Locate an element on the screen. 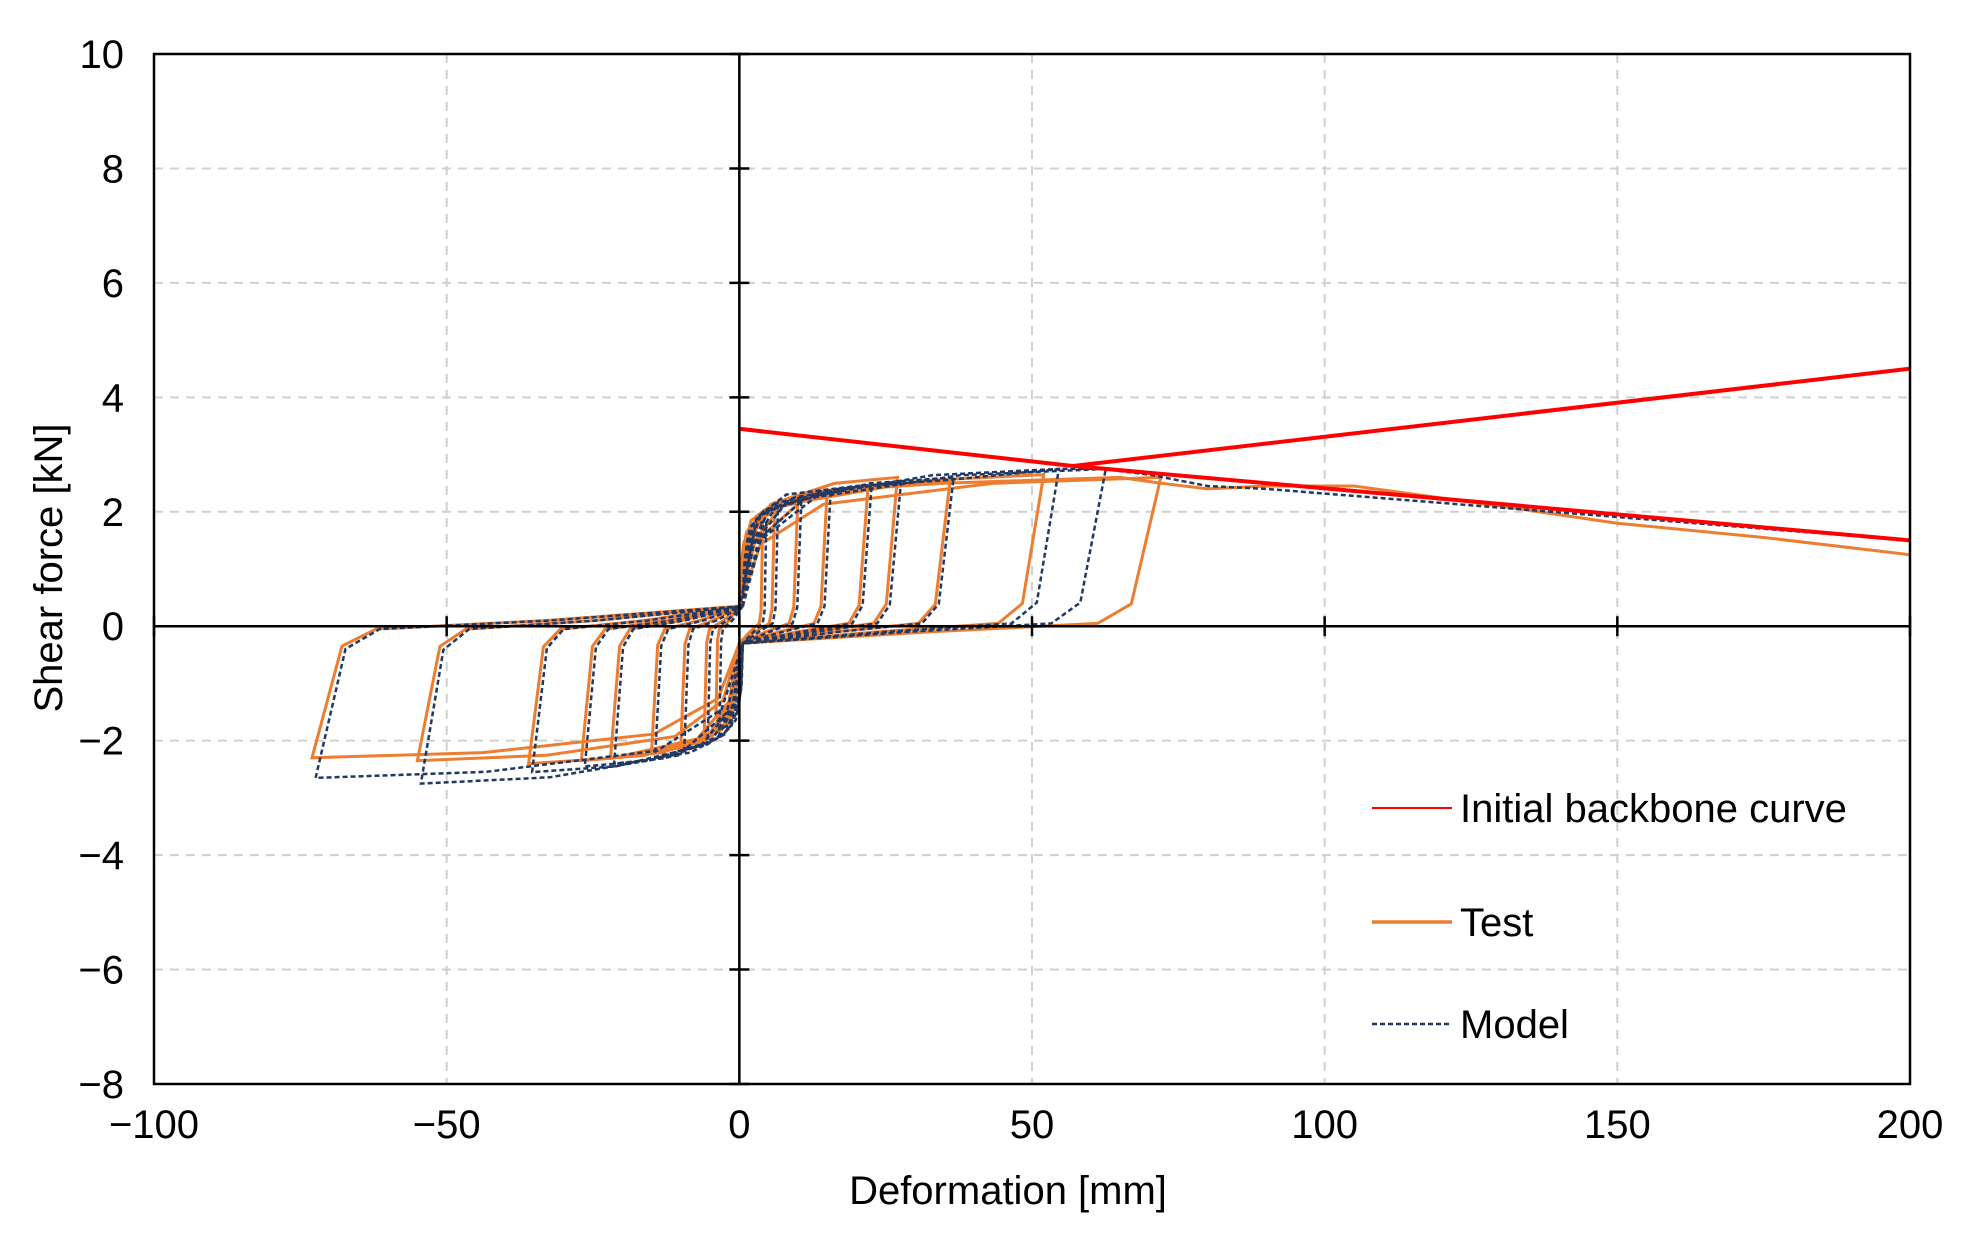 The width and height of the screenshot is (1963, 1236). y-tick-label-1: −6 is located at coordinates (101, 971).